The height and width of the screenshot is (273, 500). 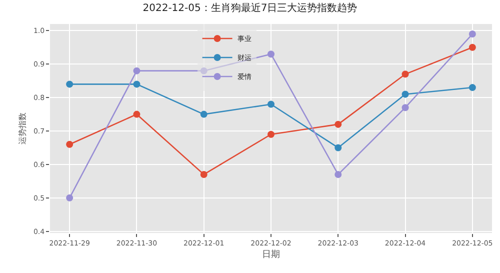 I want to click on y-axis-title: 运势指数, so click(x=23, y=128).